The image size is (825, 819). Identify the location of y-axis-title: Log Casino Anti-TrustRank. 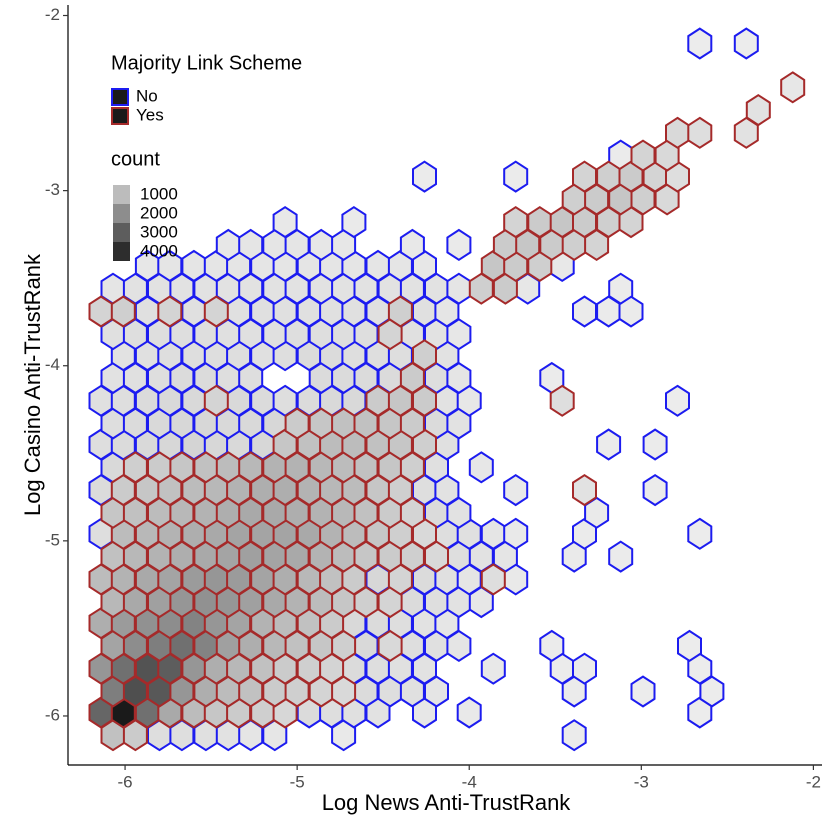
(32, 384).